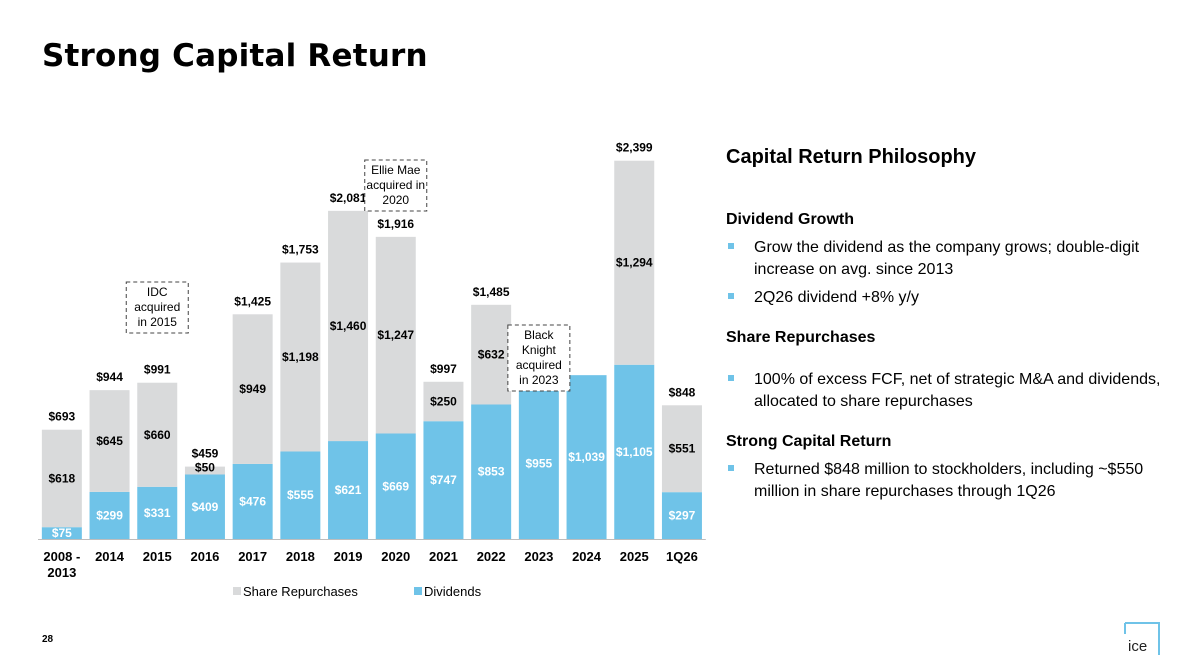 The image size is (1200, 670). I want to click on x-tick-label: 2015, so click(157, 556).